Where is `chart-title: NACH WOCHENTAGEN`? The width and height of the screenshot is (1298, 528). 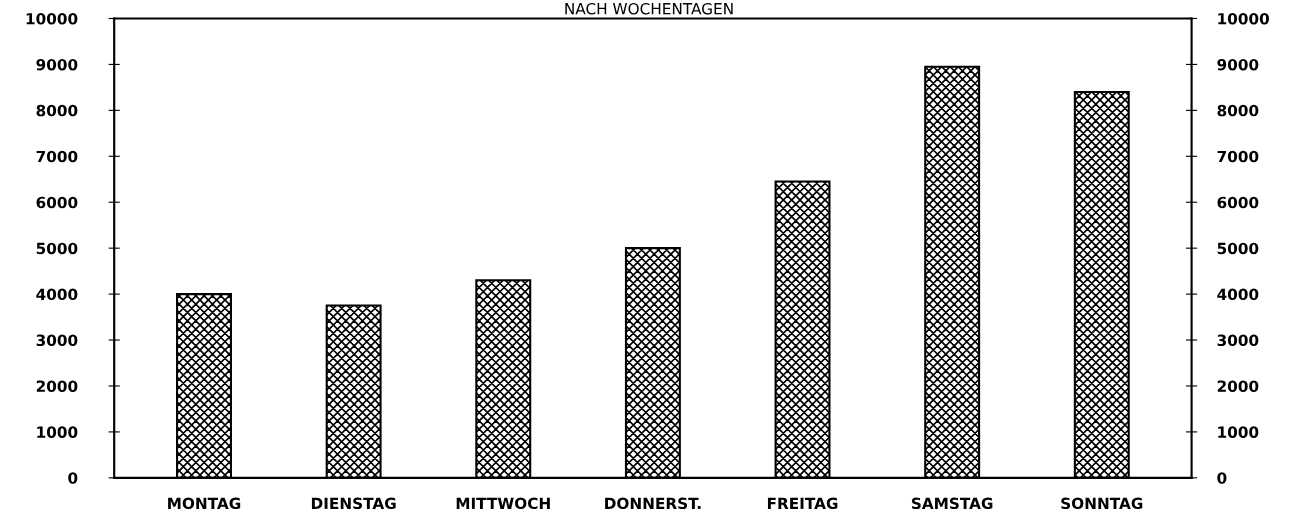 chart-title: NACH WOCHENTAGEN is located at coordinates (649, 8).